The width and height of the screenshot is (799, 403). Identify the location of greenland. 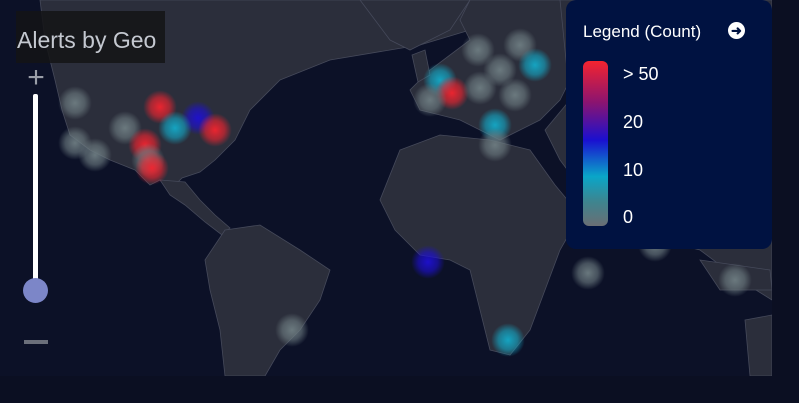
(415, 25).